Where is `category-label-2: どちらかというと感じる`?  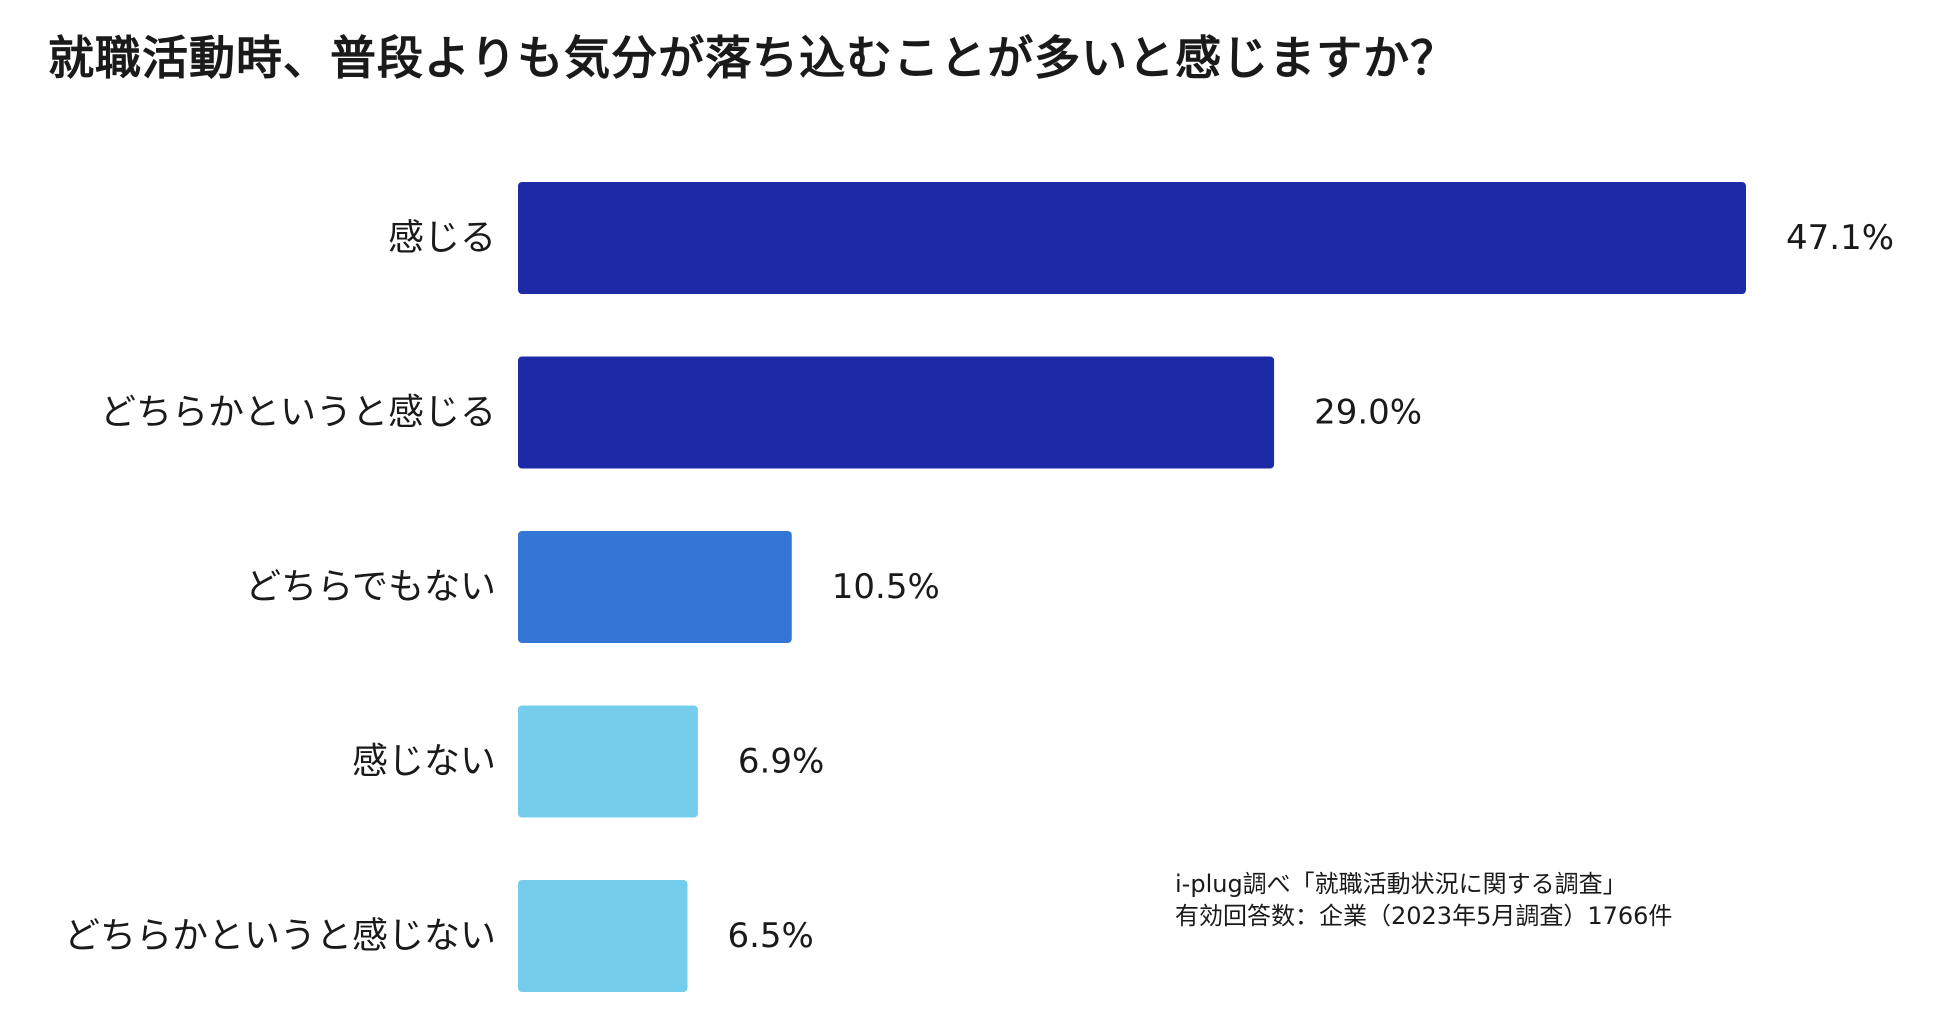
category-label-2: どちらかというと感じる is located at coordinates (298, 412).